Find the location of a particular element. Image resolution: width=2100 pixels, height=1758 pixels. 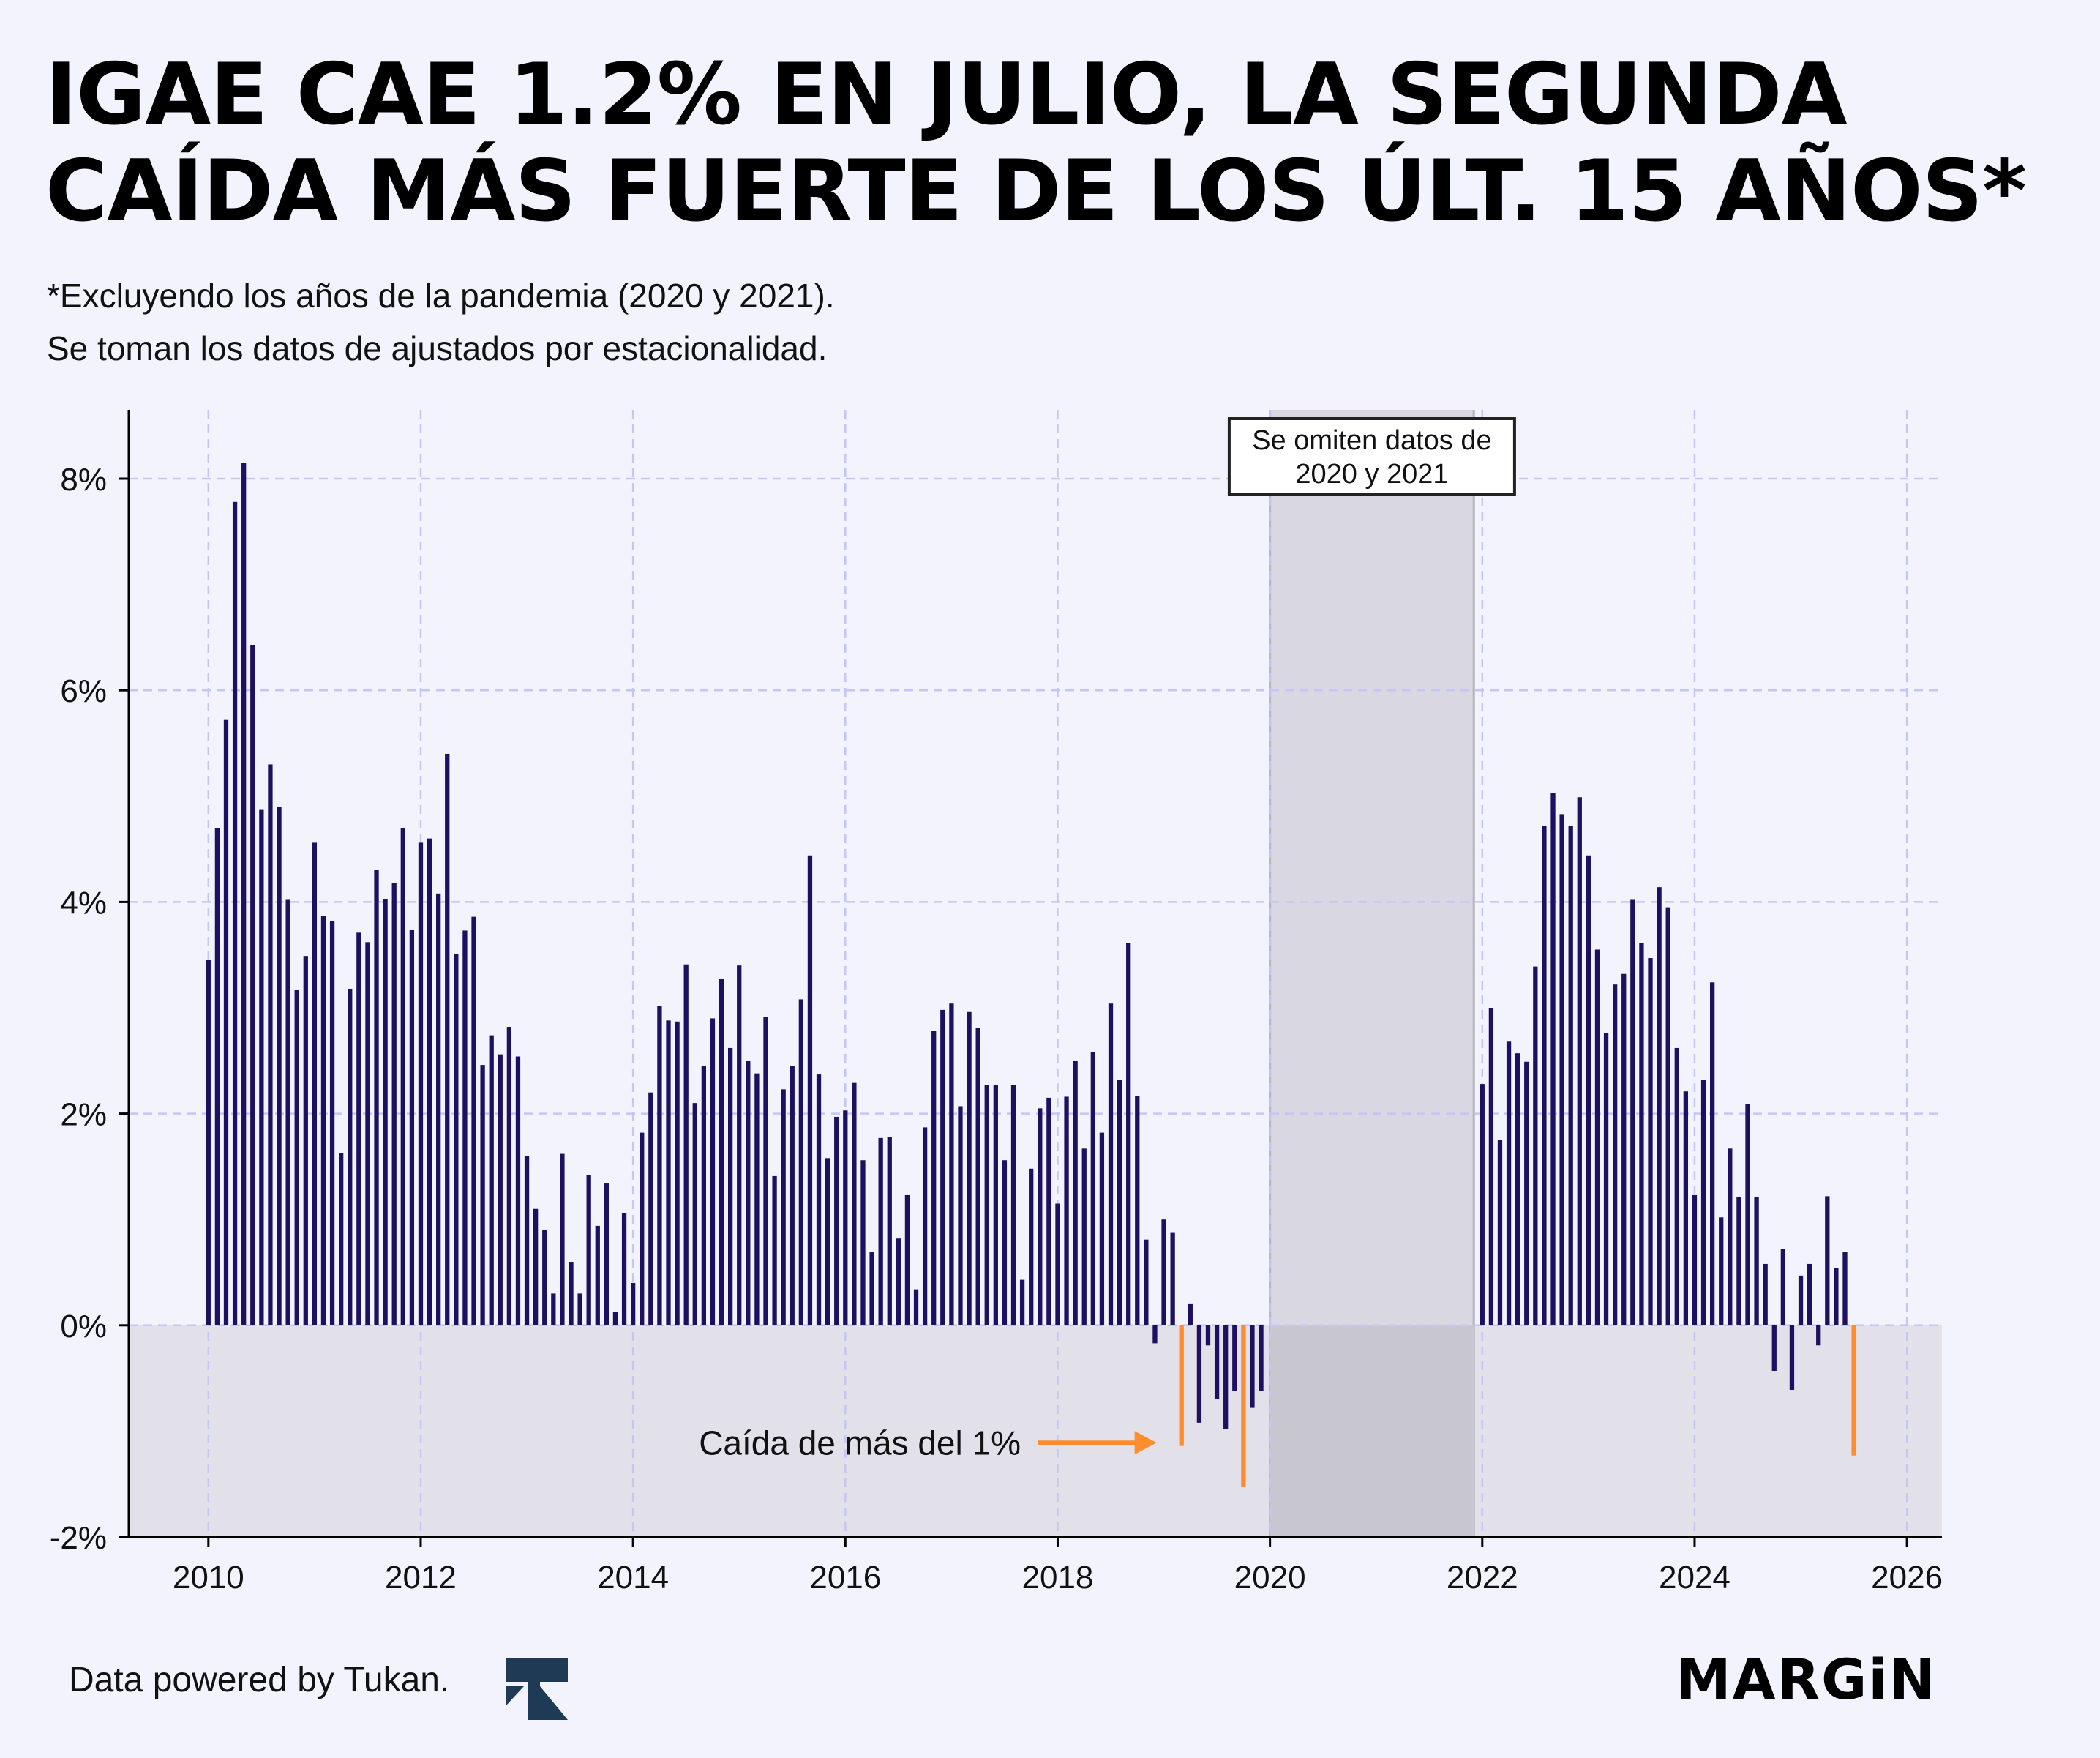

omitted-negative-region is located at coordinates (1372, 1431).